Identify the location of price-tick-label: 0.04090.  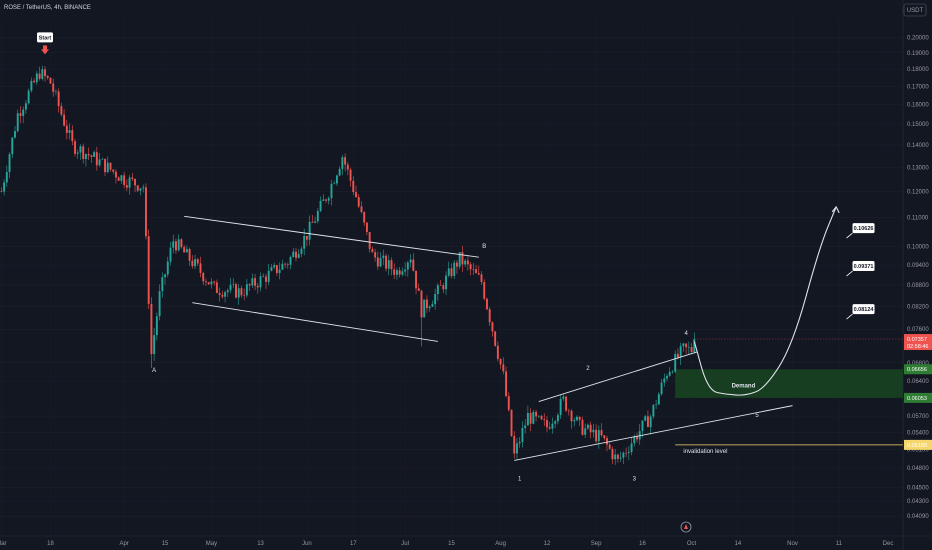
(918, 517).